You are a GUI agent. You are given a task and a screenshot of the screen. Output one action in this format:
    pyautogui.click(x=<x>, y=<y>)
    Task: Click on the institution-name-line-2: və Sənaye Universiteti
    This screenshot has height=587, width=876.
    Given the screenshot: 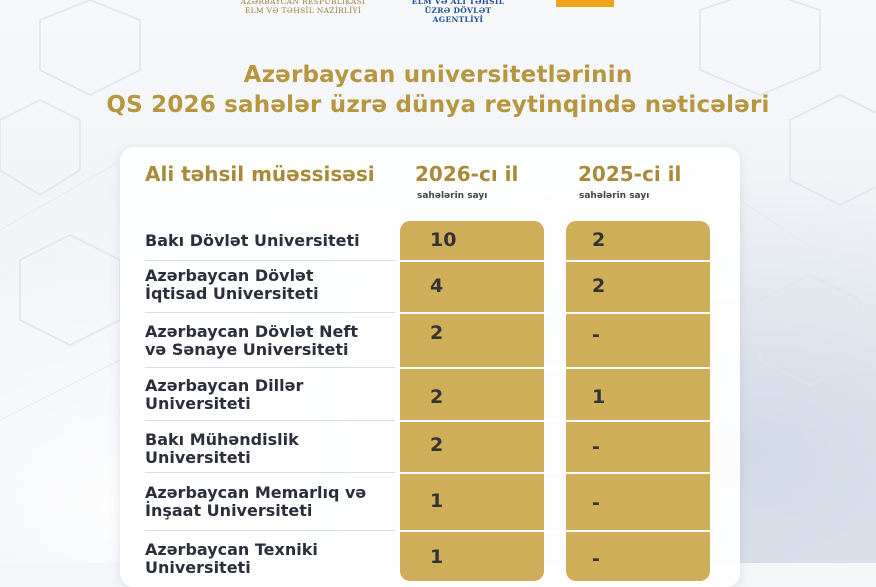 What is the action you would take?
    pyautogui.click(x=247, y=349)
    